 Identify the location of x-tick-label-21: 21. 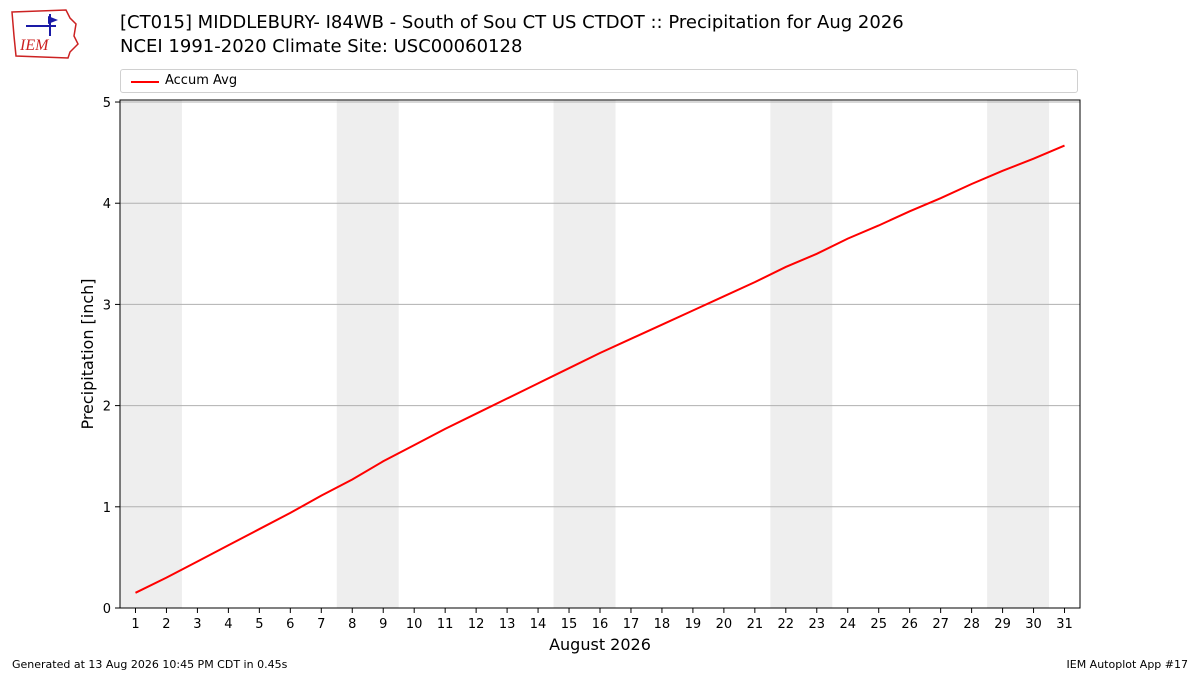
(755, 624).